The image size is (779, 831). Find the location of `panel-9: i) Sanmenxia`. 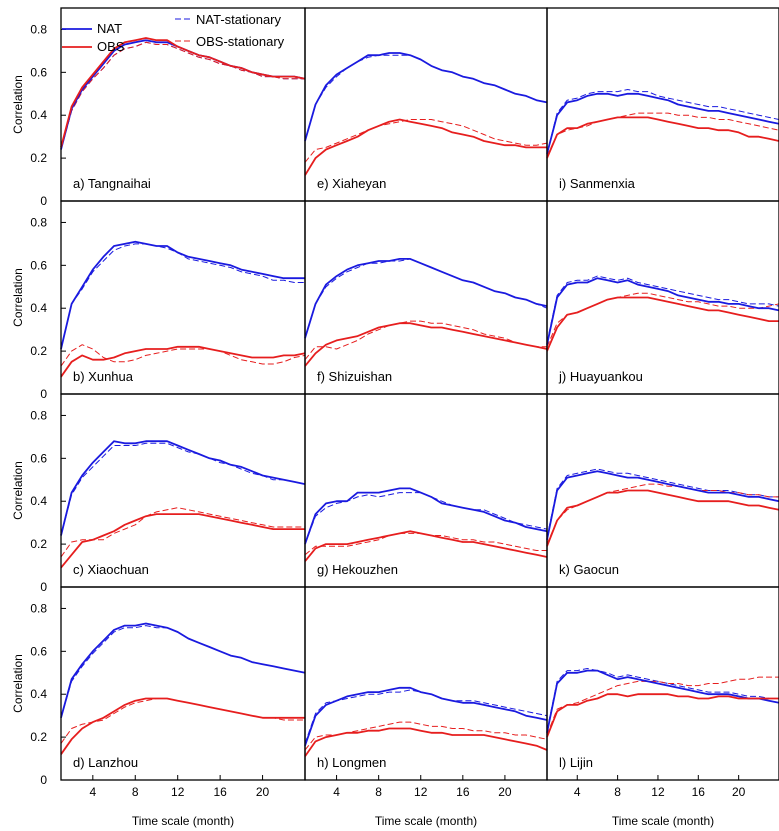

panel-9: i) Sanmenxia is located at coordinates (662, 104).